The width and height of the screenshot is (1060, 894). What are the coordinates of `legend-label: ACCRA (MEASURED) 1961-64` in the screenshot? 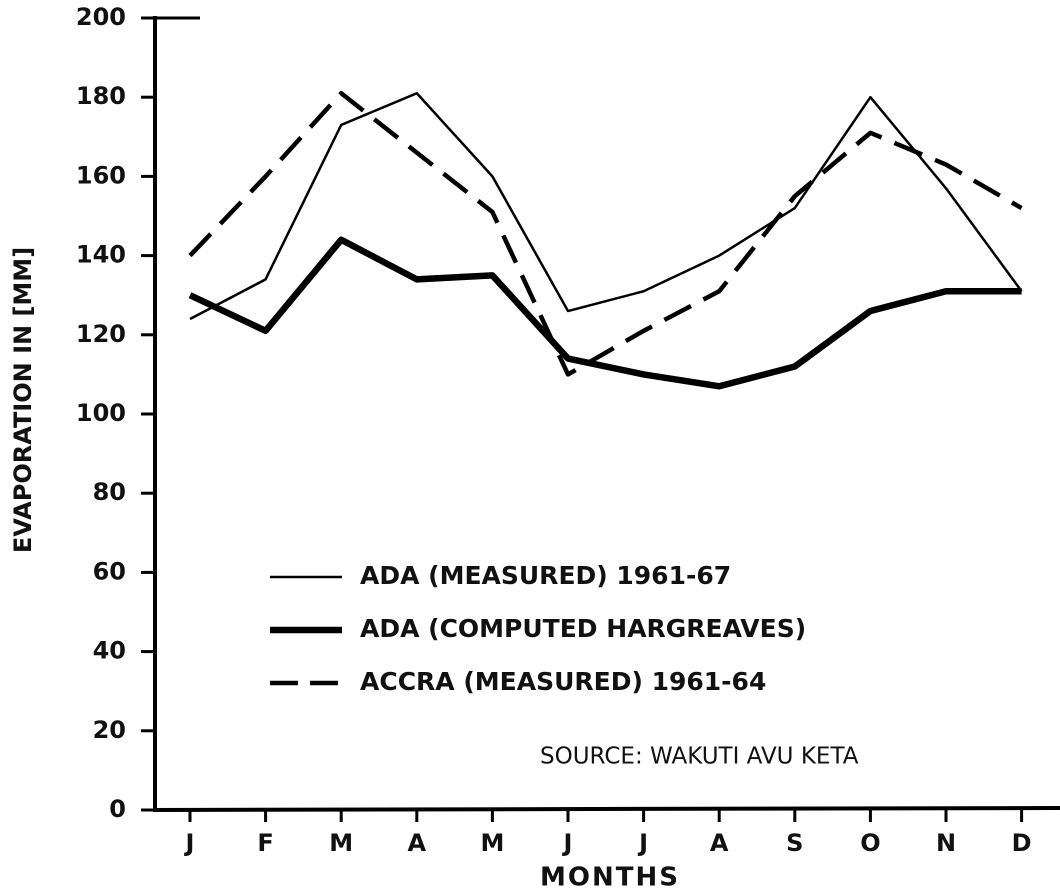 It's located at (563, 681).